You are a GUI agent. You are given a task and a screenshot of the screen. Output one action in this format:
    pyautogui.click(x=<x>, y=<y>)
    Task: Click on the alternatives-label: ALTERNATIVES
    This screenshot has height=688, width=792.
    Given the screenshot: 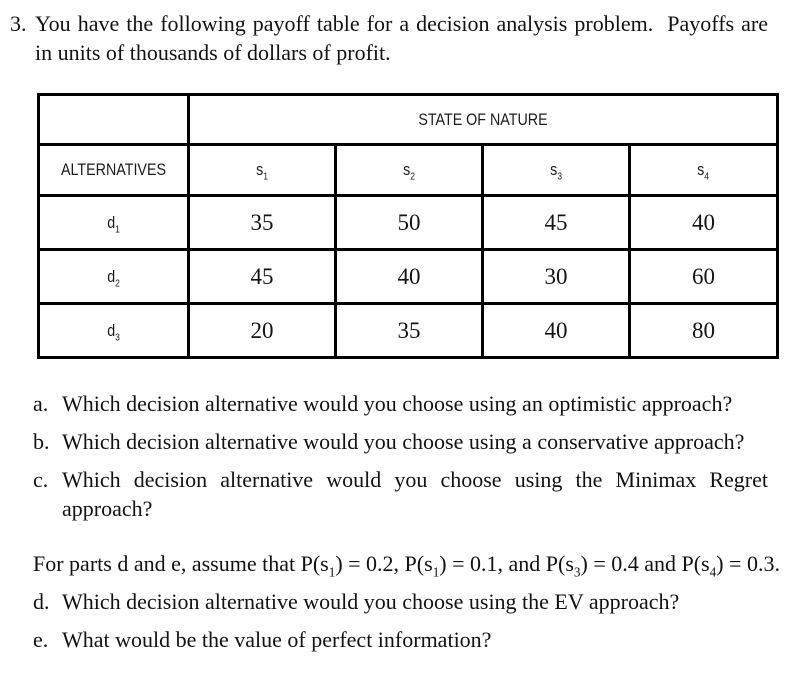 What is the action you would take?
    pyautogui.click(x=113, y=169)
    